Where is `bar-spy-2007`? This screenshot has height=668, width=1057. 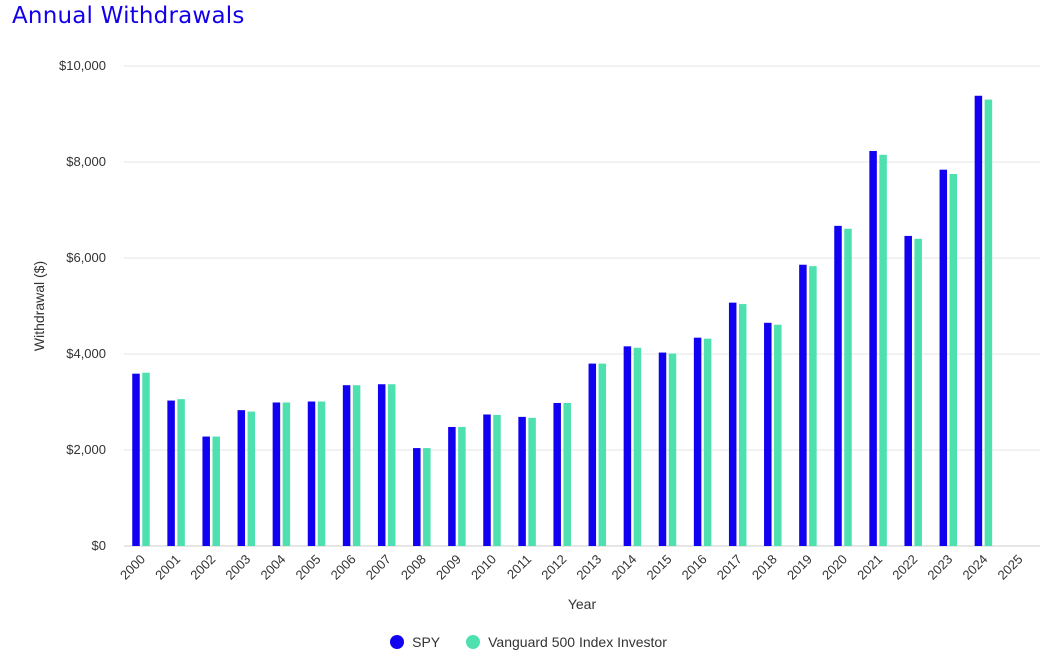
bar-spy-2007 is located at coordinates (381, 465).